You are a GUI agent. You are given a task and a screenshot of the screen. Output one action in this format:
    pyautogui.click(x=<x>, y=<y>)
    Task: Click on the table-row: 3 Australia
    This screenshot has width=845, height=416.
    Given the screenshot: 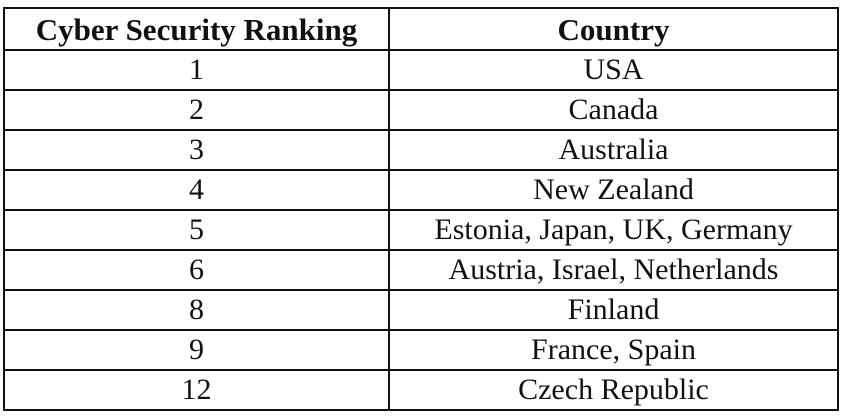 What is the action you would take?
    pyautogui.click(x=421, y=150)
    